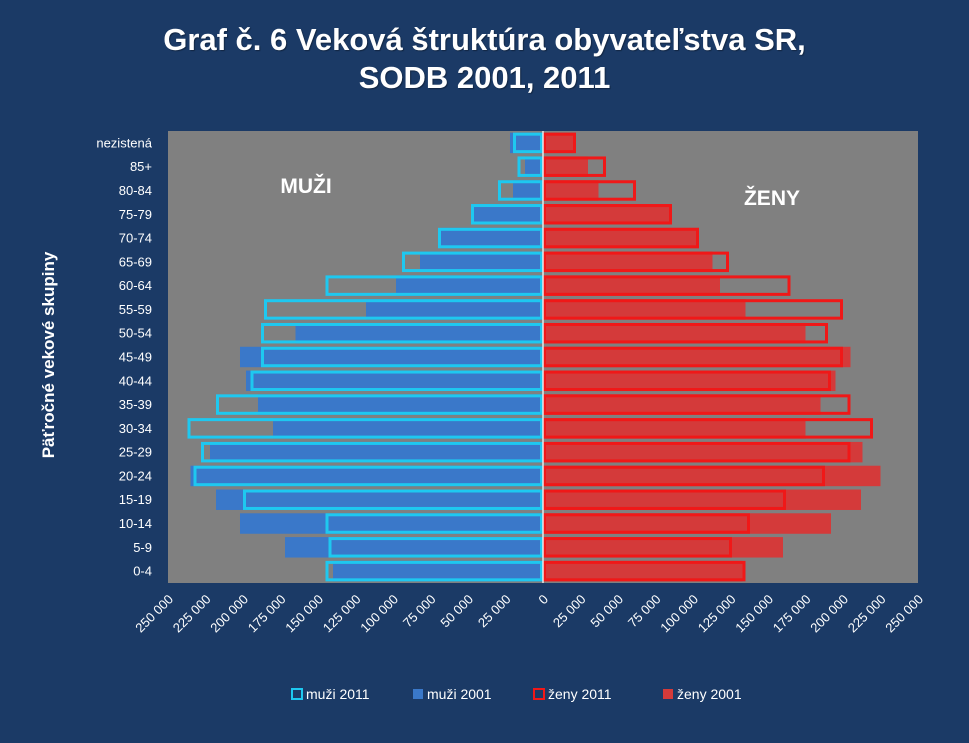 The width and height of the screenshot is (969, 743). I want to click on annotation-muzi: MUŽI, so click(305, 186).